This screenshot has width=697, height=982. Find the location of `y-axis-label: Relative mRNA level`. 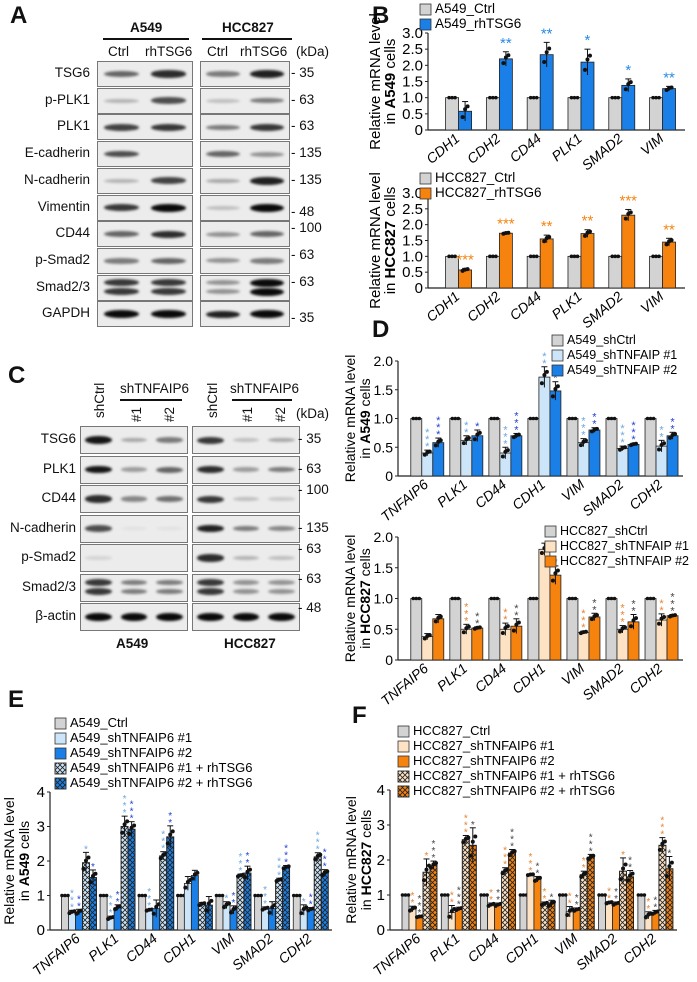

y-axis-label: Relative mRNA level is located at coordinates (375, 81).